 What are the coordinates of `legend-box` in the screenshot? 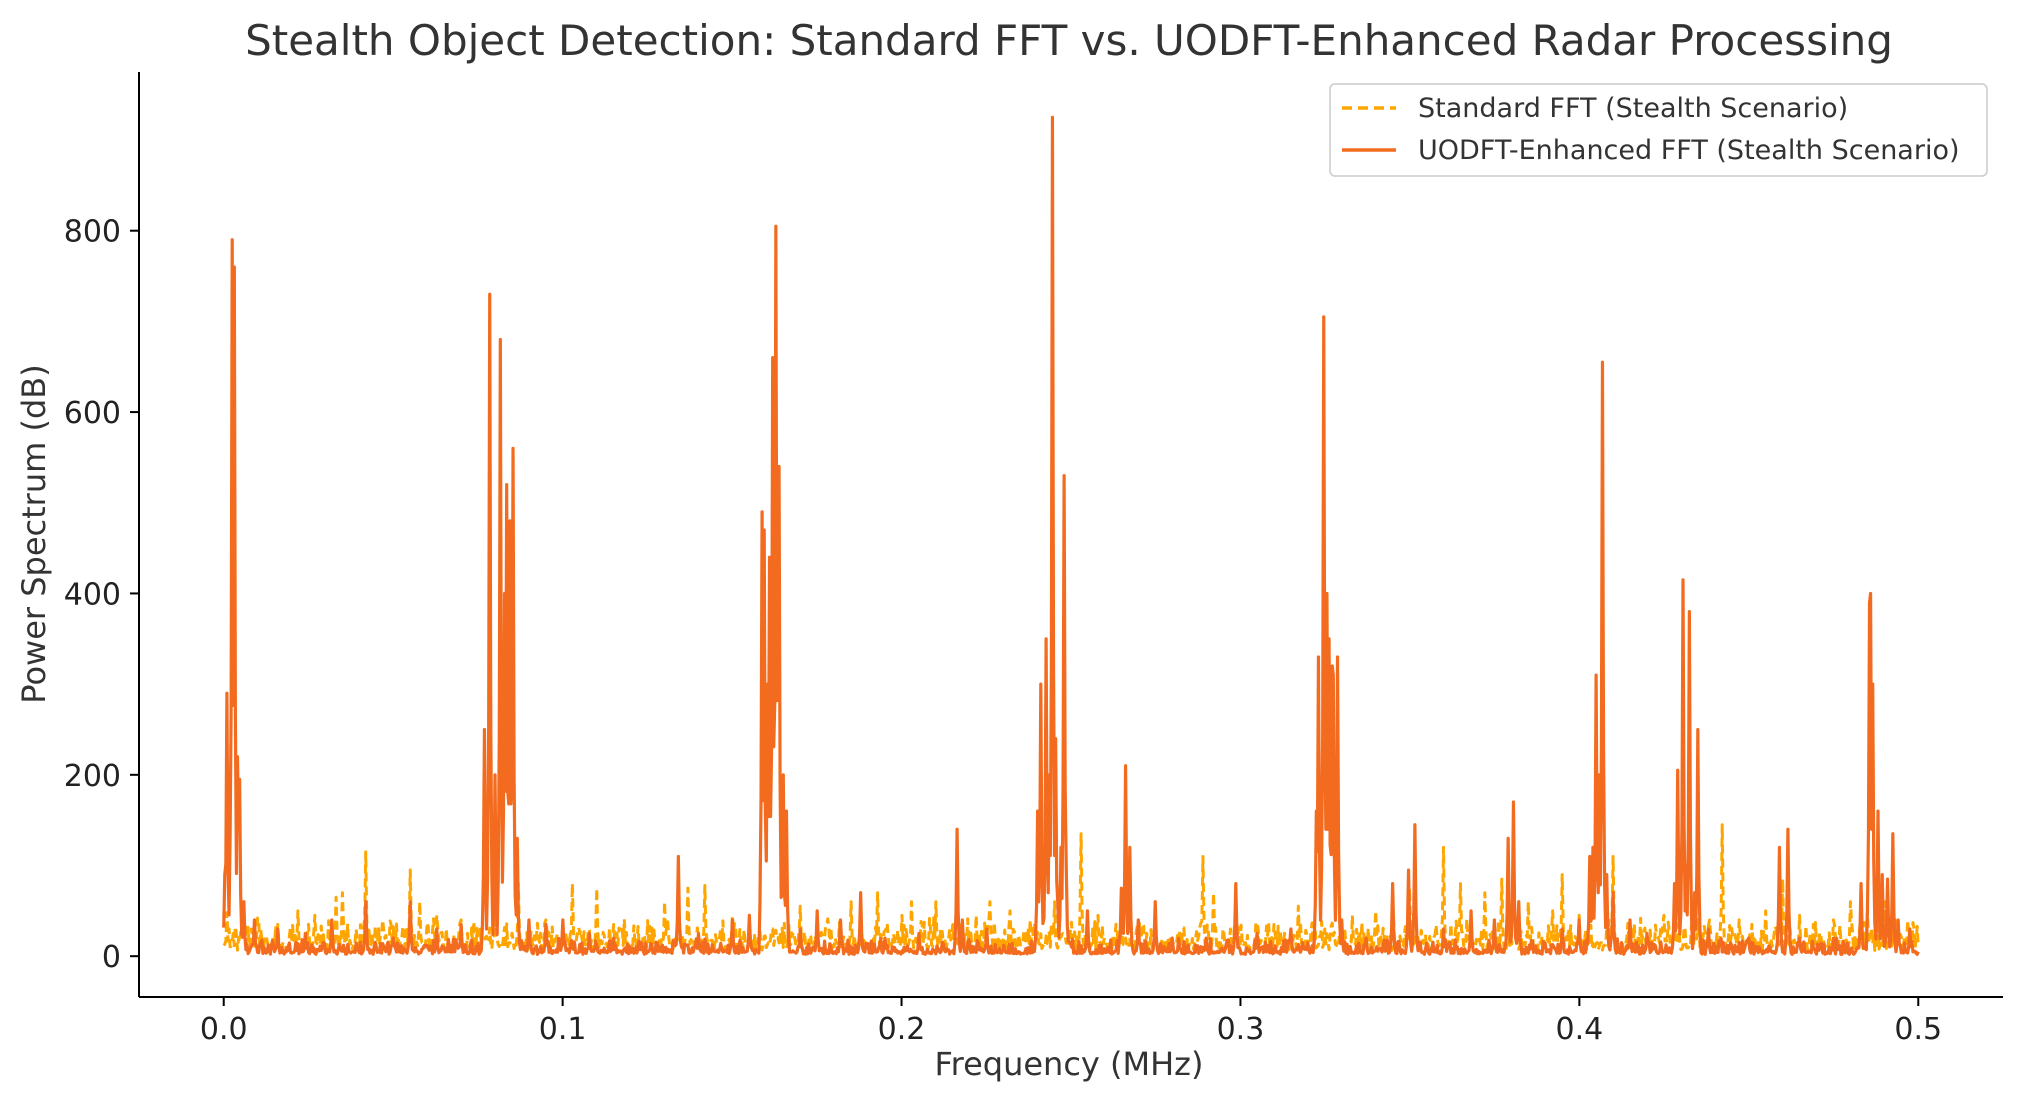 It's located at (1658, 130).